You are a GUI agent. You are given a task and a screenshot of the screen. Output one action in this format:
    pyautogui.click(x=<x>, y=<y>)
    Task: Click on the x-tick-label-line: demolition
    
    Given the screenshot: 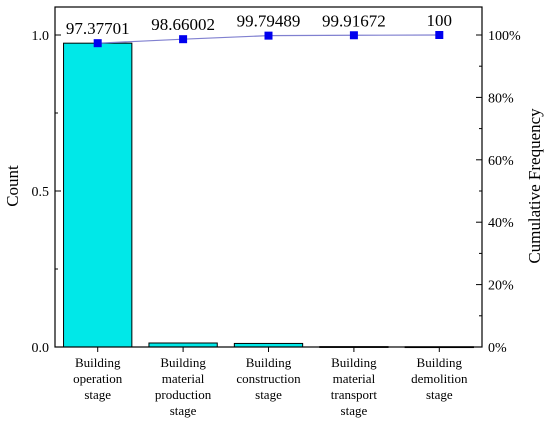 What is the action you would take?
    pyautogui.click(x=439, y=378)
    